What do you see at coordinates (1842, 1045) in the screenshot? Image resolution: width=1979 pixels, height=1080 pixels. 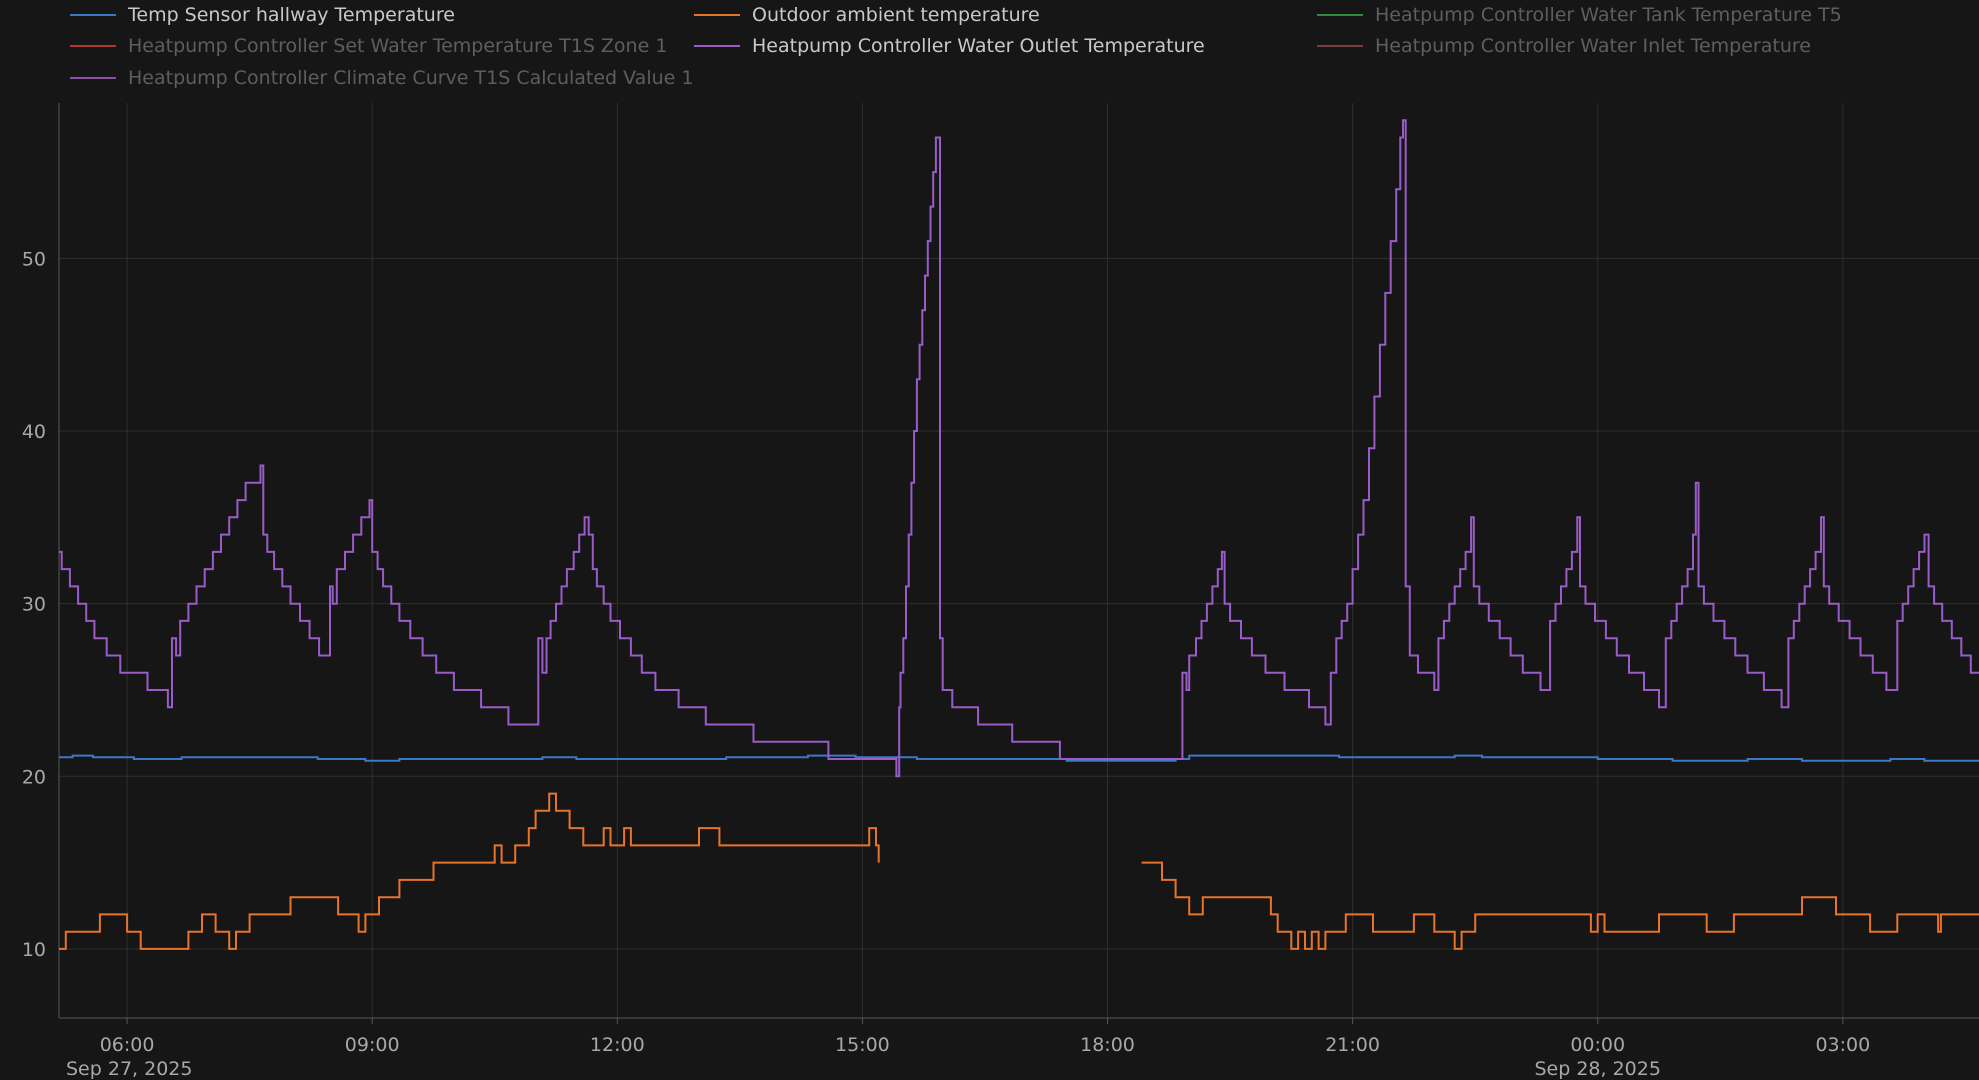 I see `x-tick-label: 03:00` at bounding box center [1842, 1045].